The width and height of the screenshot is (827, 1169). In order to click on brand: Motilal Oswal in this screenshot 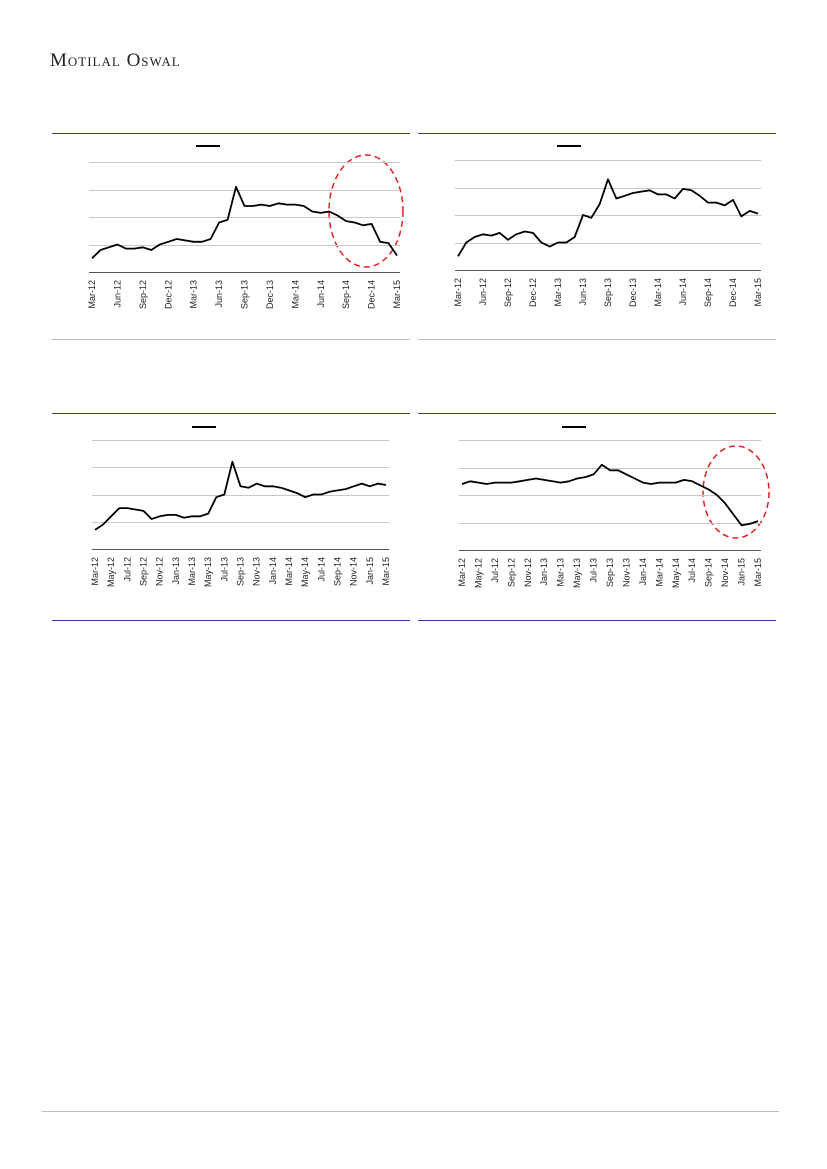, I will do `click(115, 60)`.